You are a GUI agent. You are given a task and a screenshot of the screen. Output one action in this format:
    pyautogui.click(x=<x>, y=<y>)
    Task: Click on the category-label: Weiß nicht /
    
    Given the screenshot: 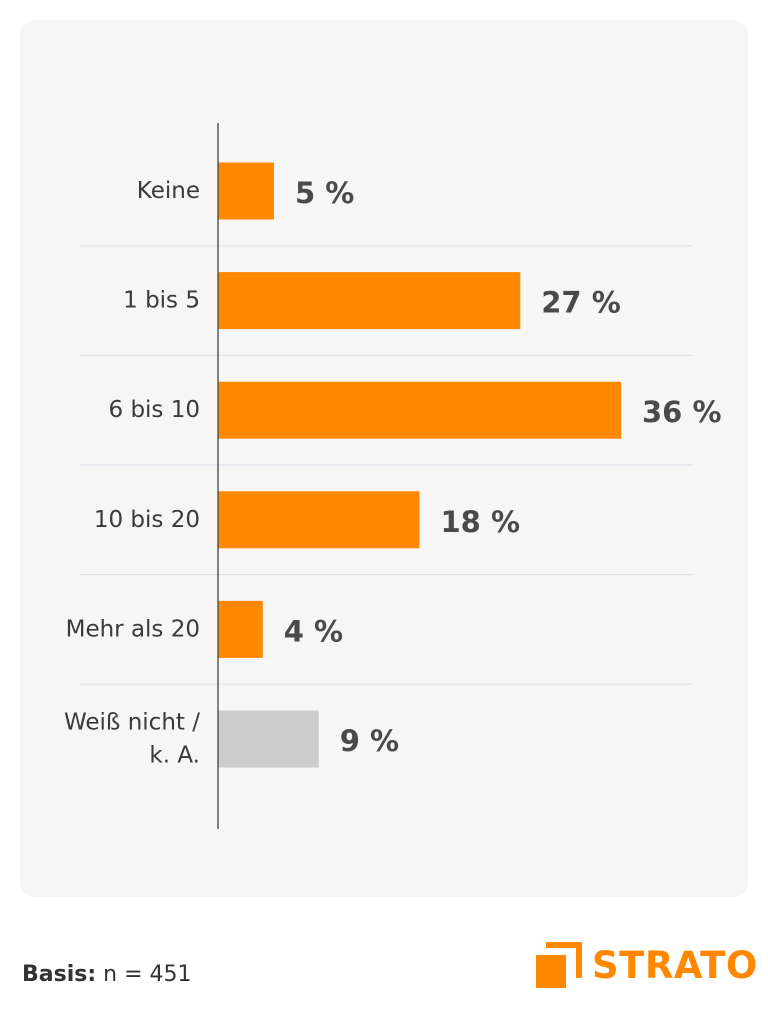 What is the action you would take?
    pyautogui.click(x=132, y=723)
    